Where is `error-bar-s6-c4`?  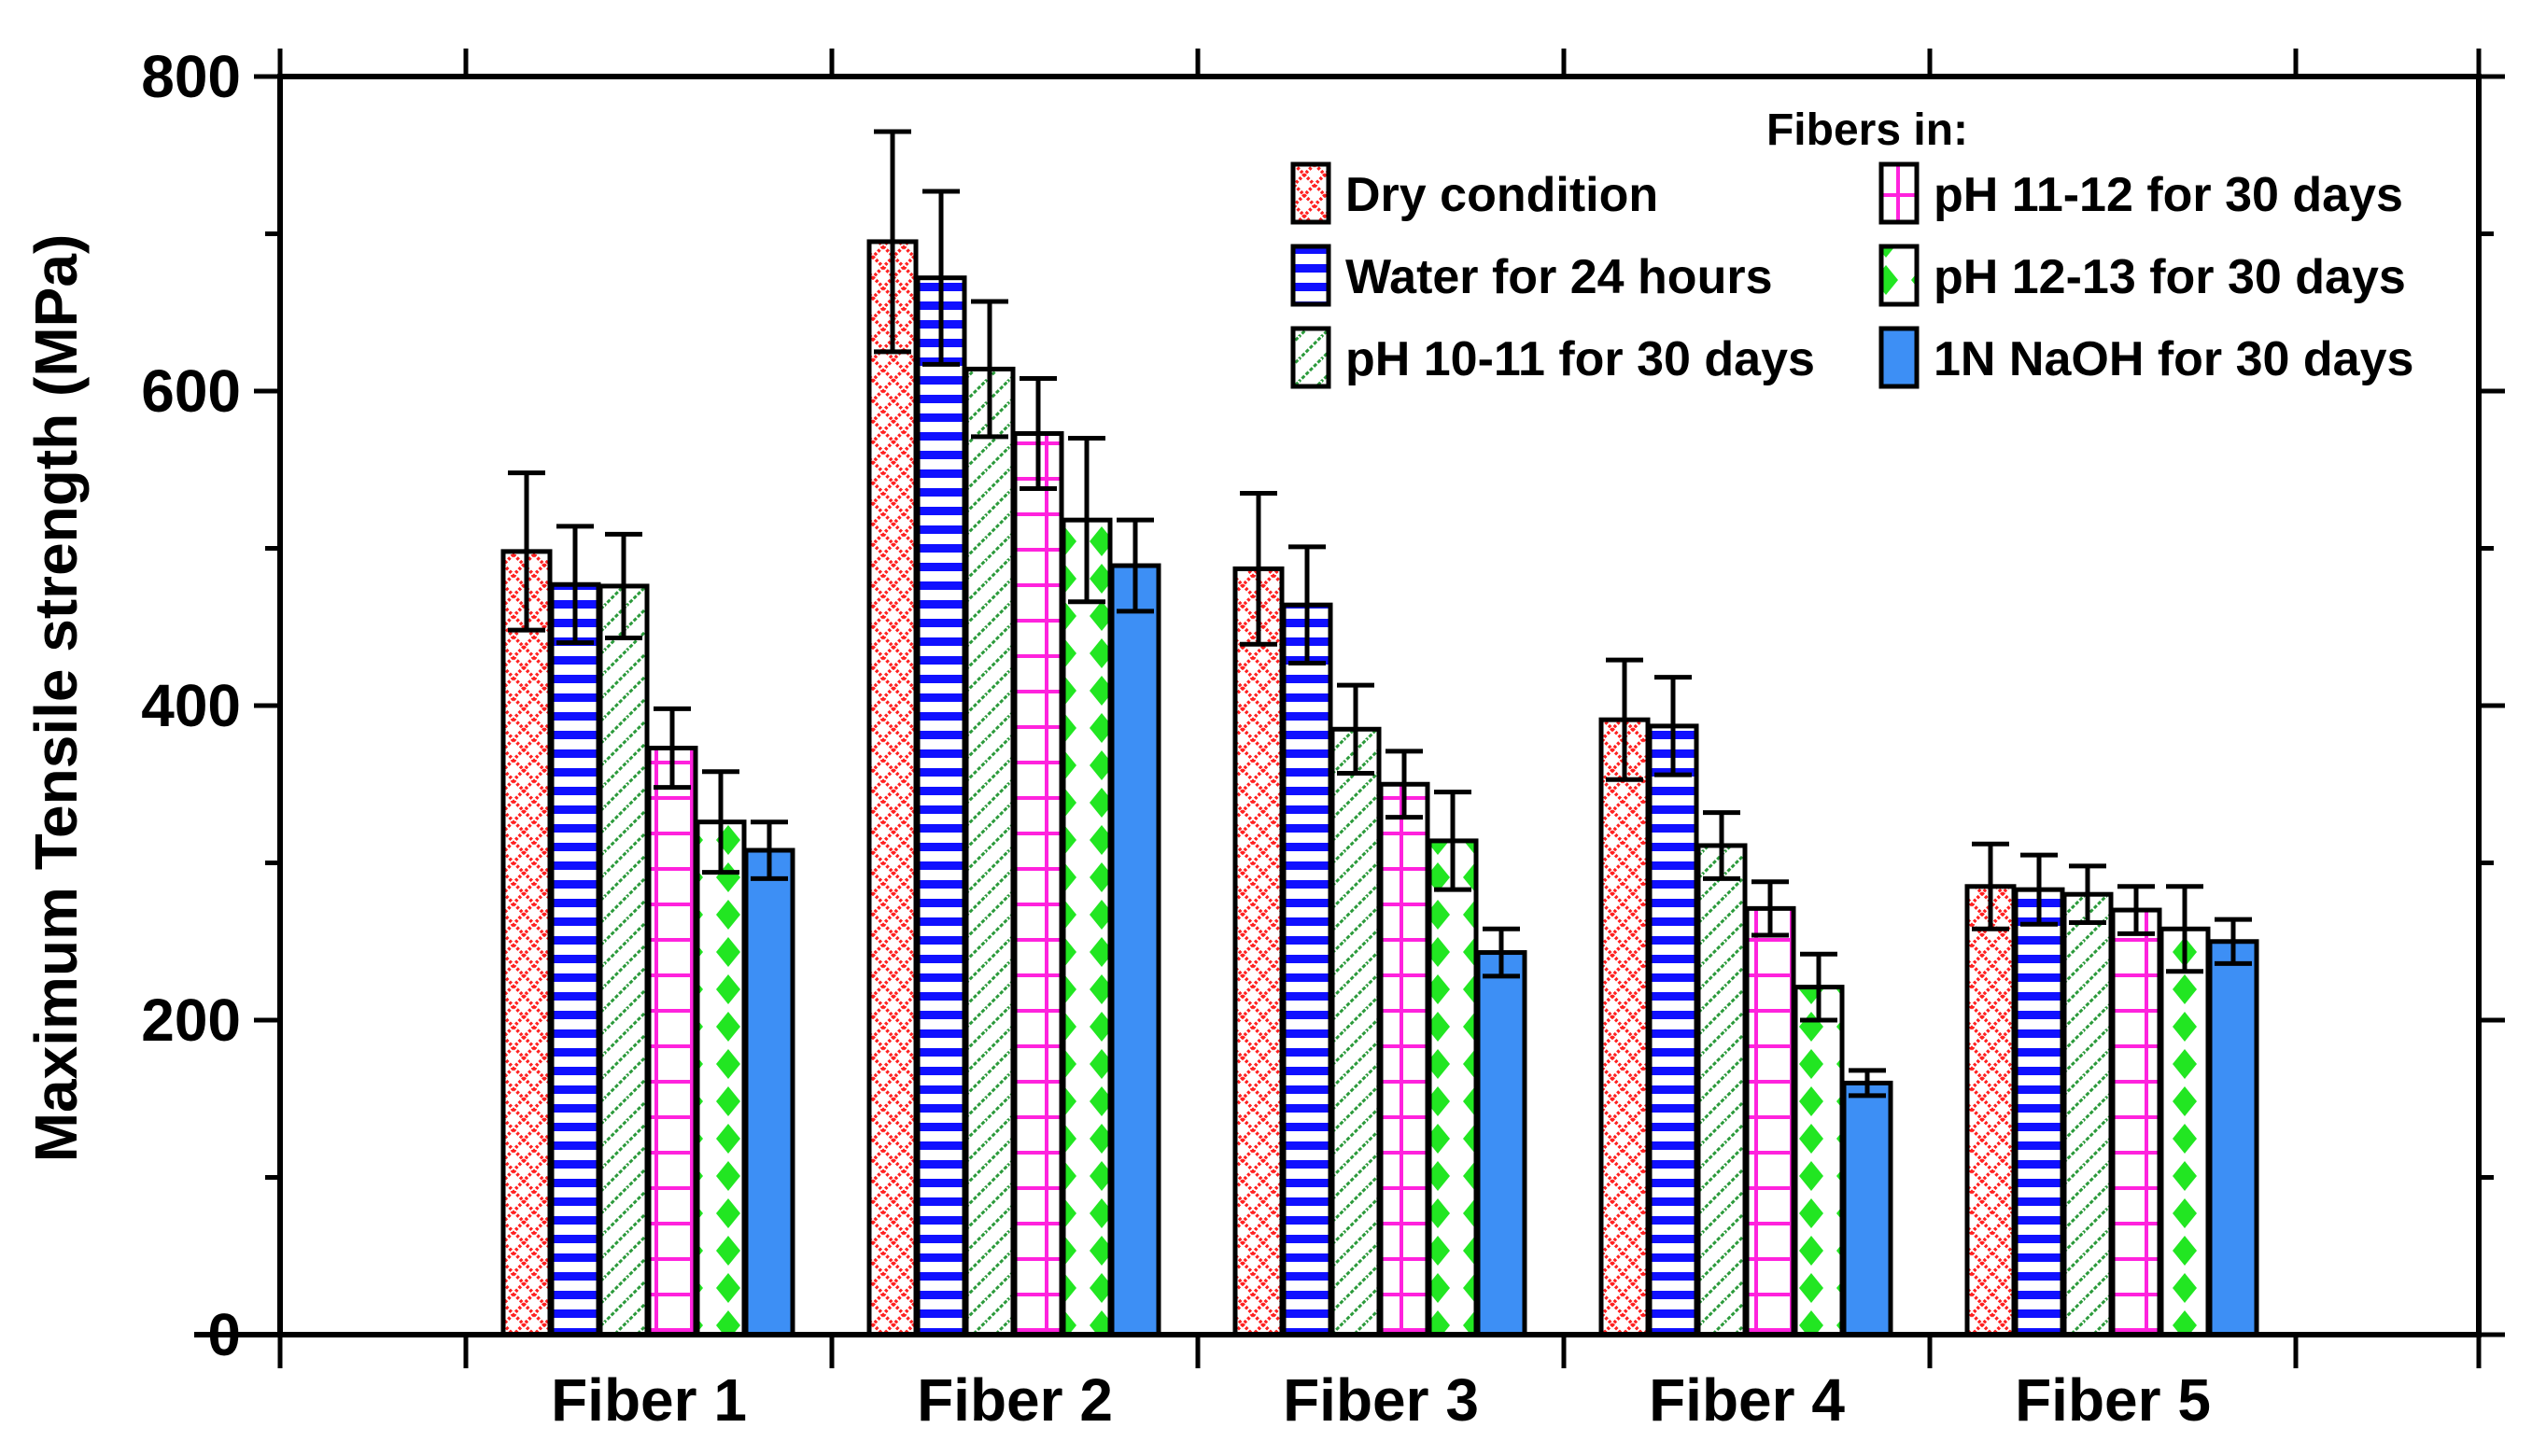 error-bar-s6-c4 is located at coordinates (1867, 1083).